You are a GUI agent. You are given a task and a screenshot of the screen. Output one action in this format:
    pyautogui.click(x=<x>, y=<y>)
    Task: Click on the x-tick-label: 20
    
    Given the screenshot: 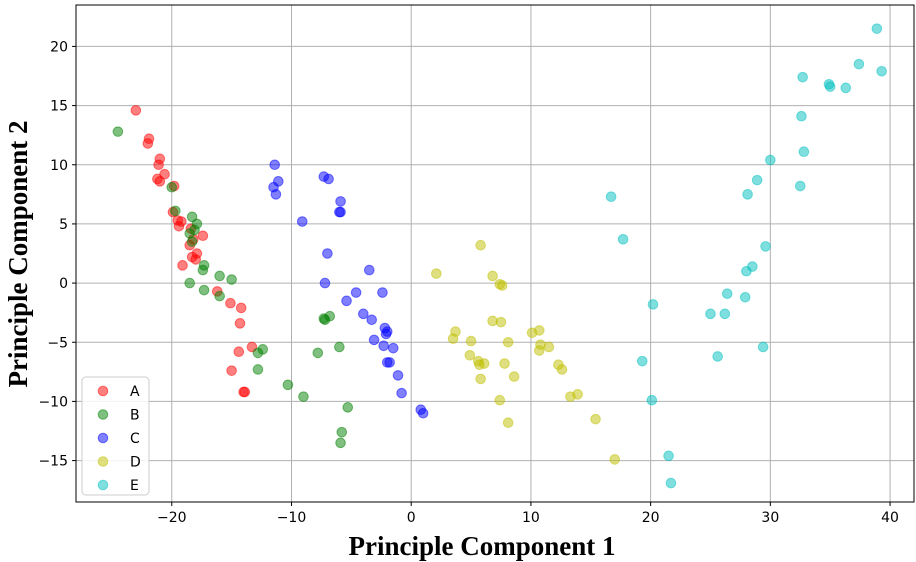 What is the action you would take?
    pyautogui.click(x=651, y=518)
    